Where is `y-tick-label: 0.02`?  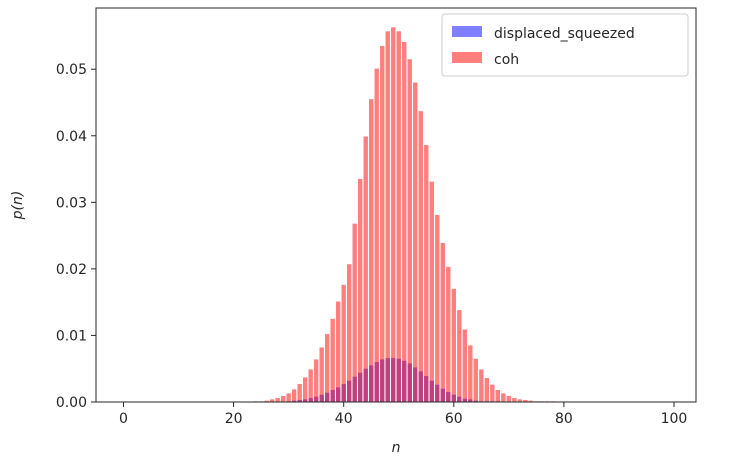 y-tick-label: 0.02 is located at coordinates (71, 270).